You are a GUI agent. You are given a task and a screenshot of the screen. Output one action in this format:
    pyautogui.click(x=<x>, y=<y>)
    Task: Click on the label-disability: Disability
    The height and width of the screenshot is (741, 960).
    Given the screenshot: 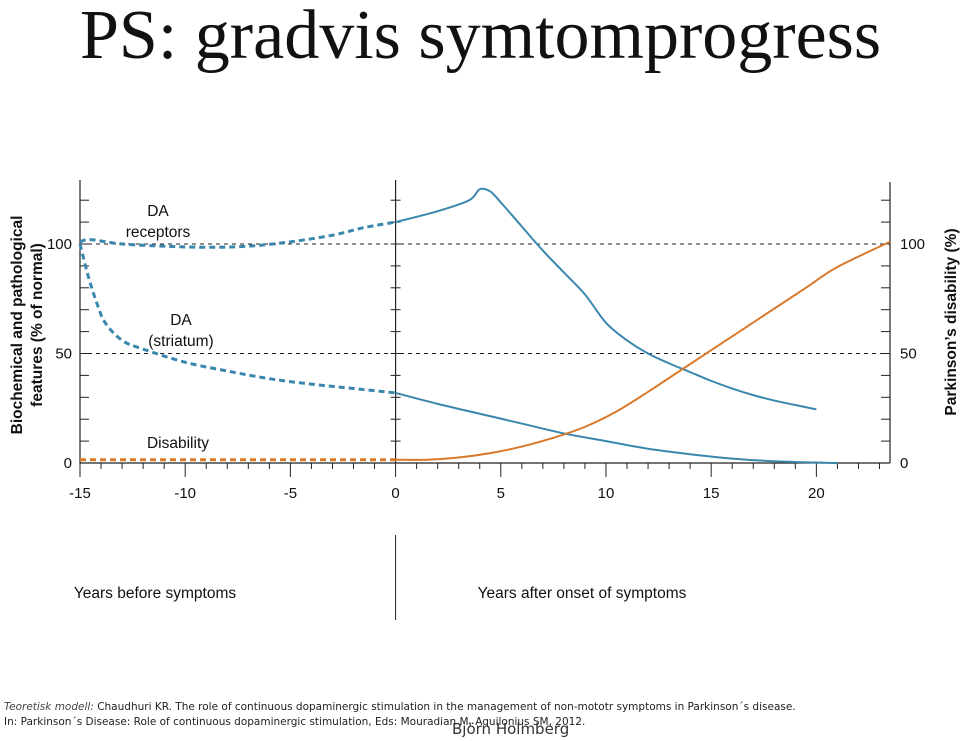 What is the action you would take?
    pyautogui.click(x=178, y=443)
    